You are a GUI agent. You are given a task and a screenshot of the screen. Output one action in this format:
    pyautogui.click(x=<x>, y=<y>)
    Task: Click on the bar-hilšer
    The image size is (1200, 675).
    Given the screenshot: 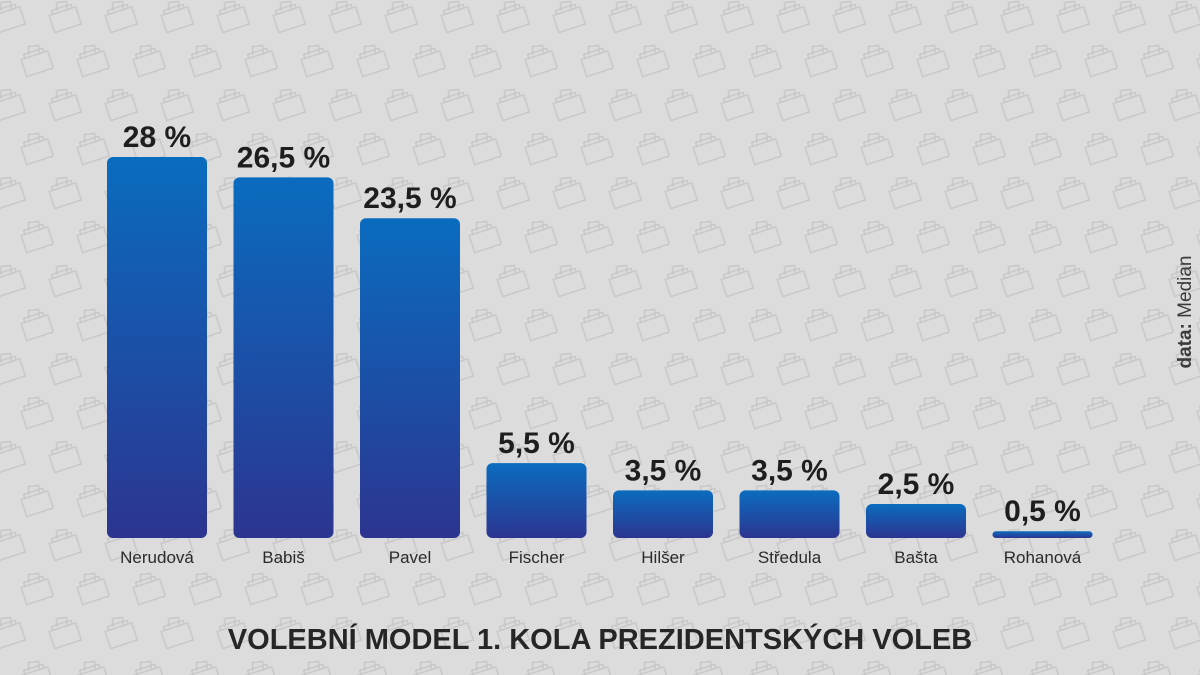 What is the action you would take?
    pyautogui.click(x=663, y=514)
    